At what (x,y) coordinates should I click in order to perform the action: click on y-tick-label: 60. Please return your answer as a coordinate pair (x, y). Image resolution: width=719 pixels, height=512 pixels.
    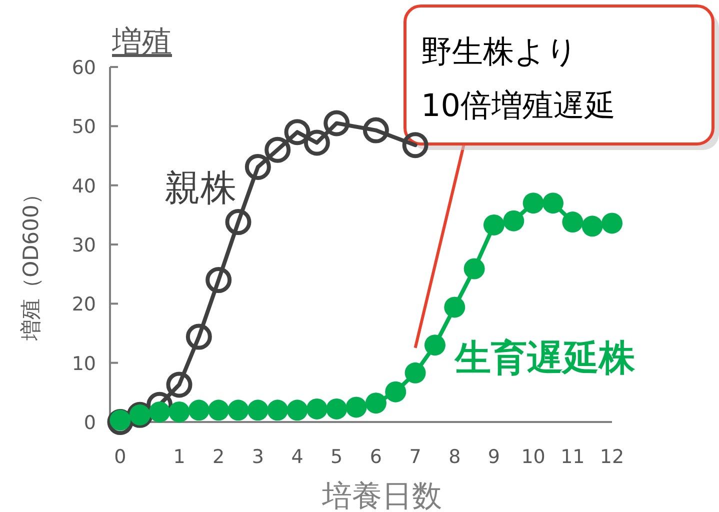
    Looking at the image, I should click on (84, 68).